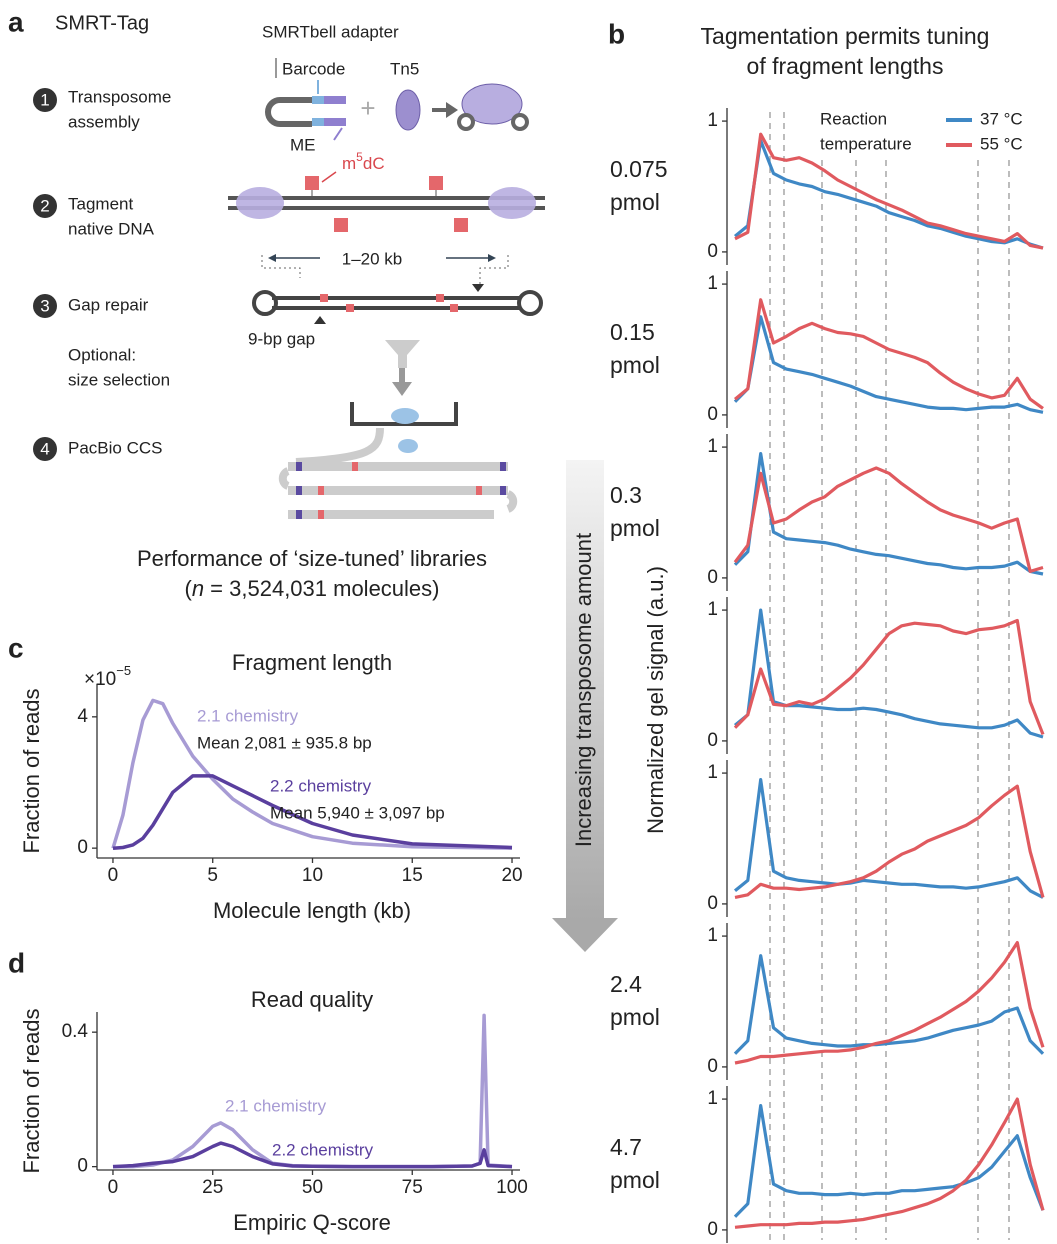 This screenshot has height=1244, width=1057. What do you see at coordinates (312, 999) in the screenshot?
I see `chart-title: Read quality` at bounding box center [312, 999].